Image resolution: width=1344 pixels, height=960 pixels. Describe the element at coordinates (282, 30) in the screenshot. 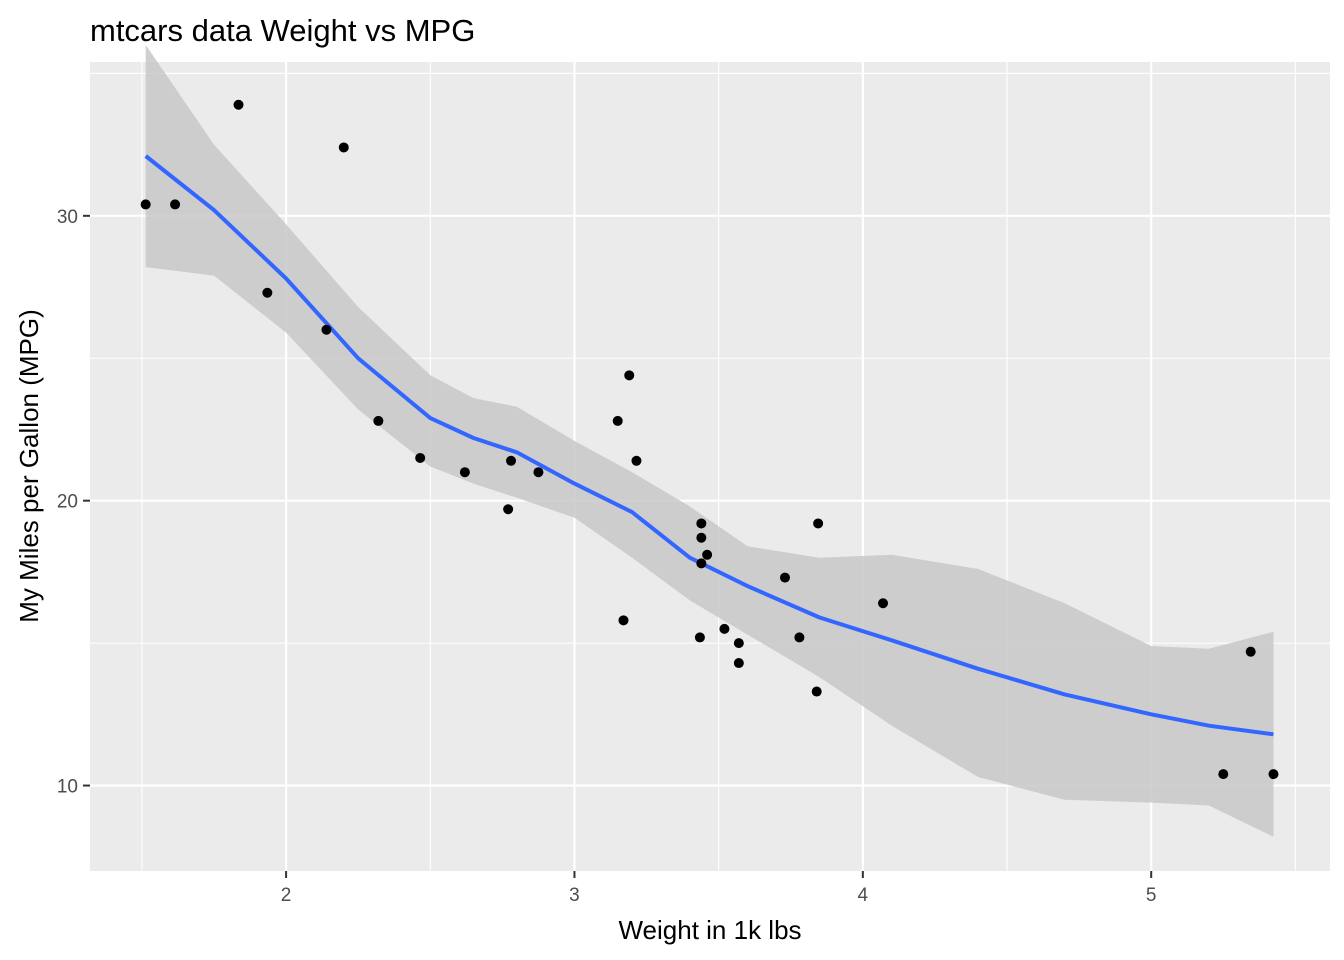

I see `chart-title: mtcars data Weight vs MPG` at that location.